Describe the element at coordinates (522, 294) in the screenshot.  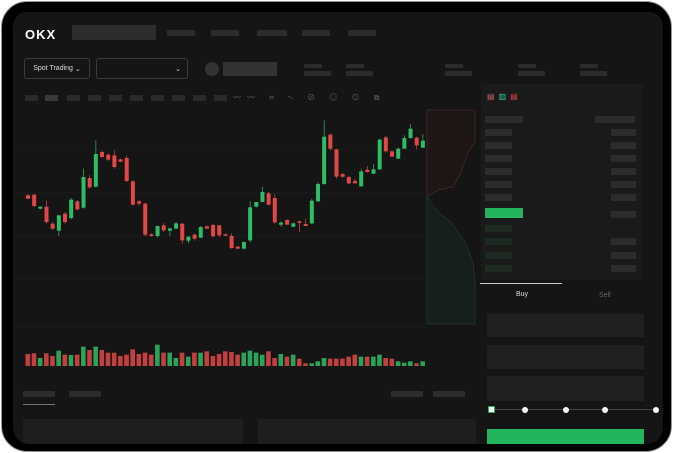
I see `tab-buy: Buy` at that location.